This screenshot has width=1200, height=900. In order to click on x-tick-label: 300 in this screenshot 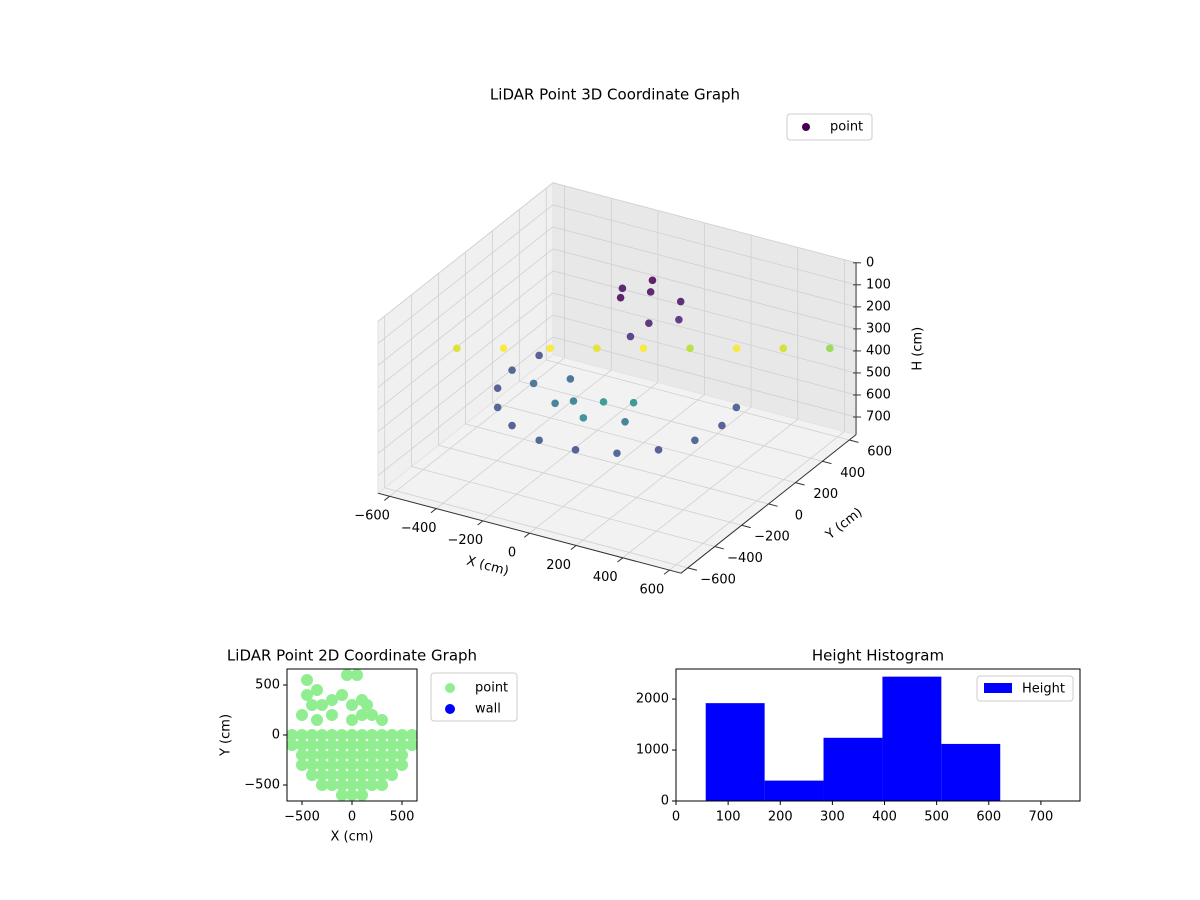, I will do `click(832, 817)`.